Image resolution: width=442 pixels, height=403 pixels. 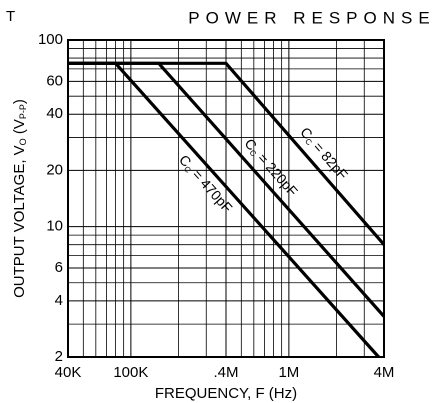 I want to click on y-tick-label: 100, so click(x=50, y=39).